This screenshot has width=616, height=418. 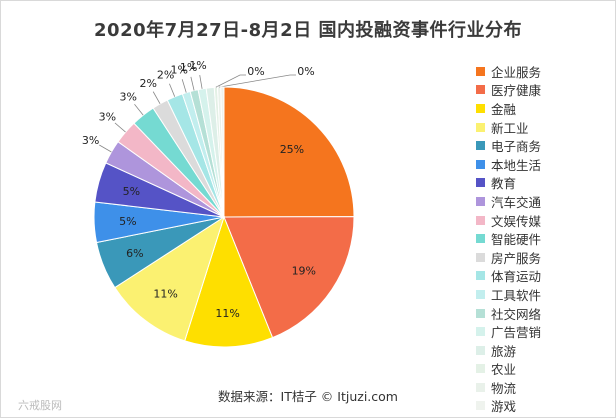 I want to click on chart-title: 2020年7月27日-8月2日 国内投融资事件行业分布, so click(x=308, y=30).